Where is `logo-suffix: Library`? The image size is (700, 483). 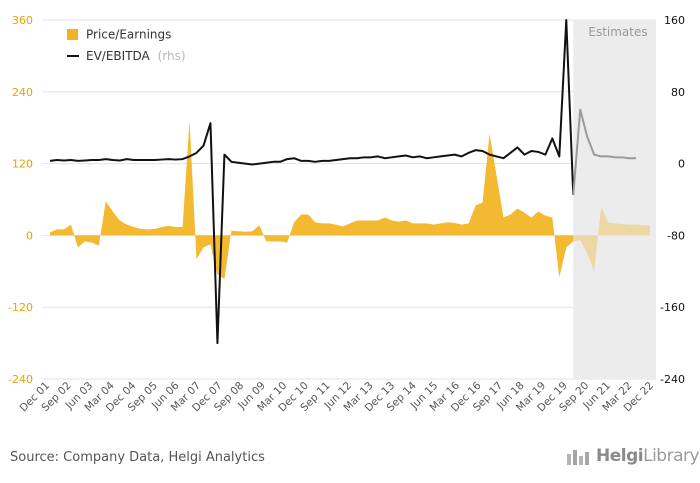 logo-suffix: Library is located at coordinates (671, 456).